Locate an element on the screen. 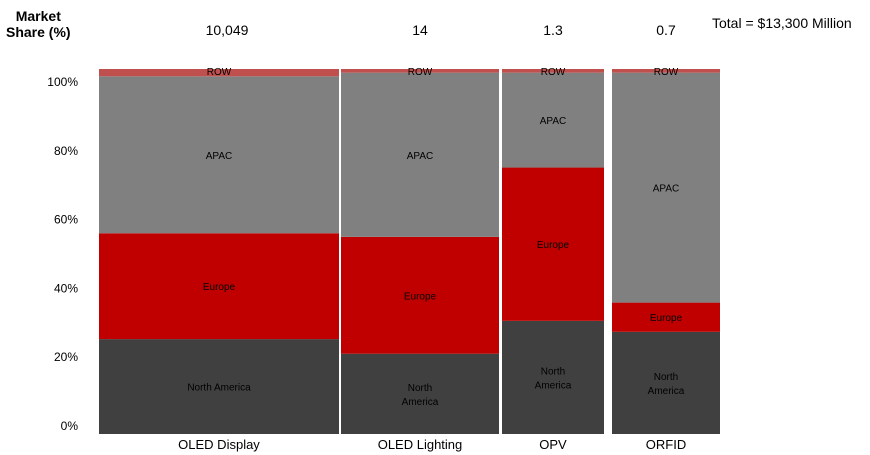 This screenshot has height=455, width=870. y-tick-label: 60% is located at coordinates (66, 220).